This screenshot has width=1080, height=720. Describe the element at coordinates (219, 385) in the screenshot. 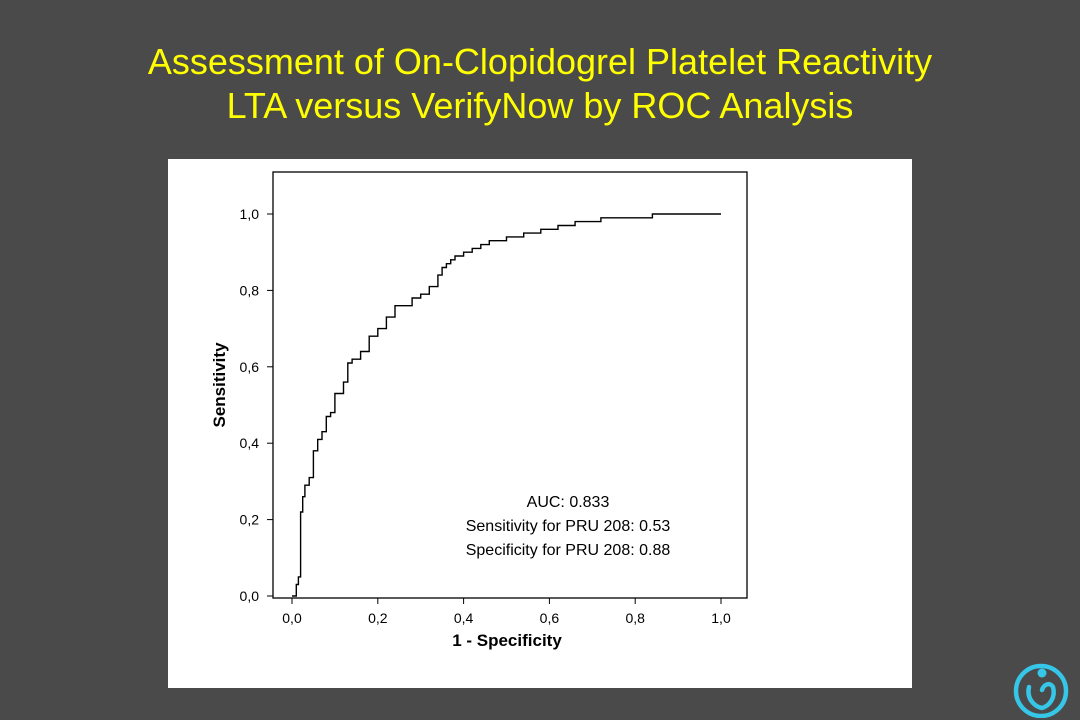

I see `y-axis-label: Sensitivity` at that location.